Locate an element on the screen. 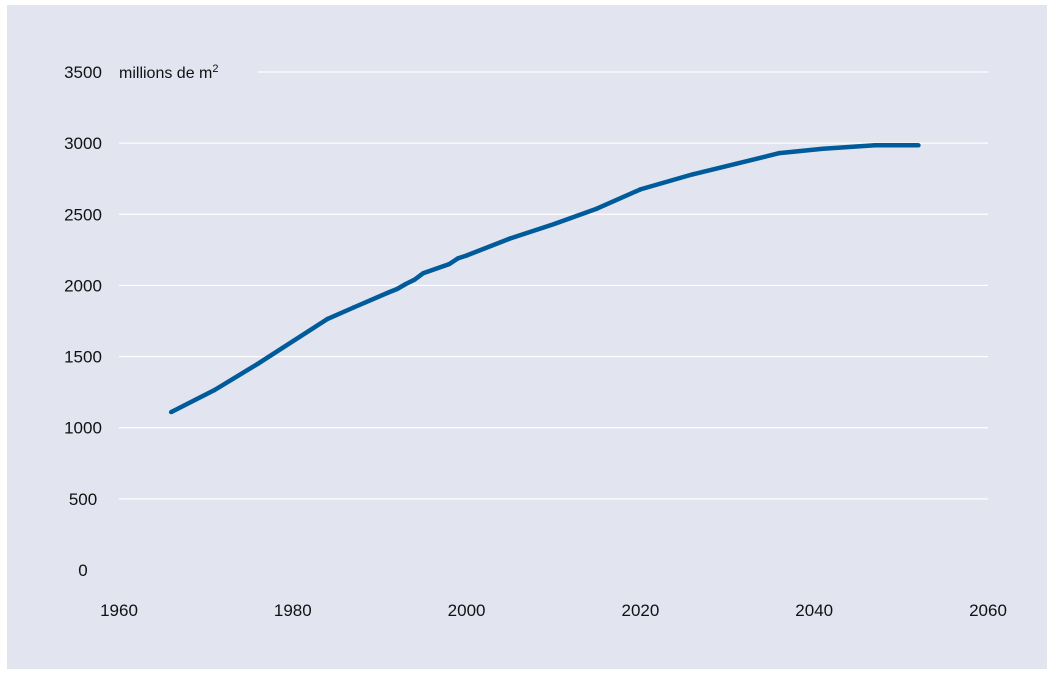 Image resolution: width=1054 pixels, height=677 pixels. y-unit-label: millions de m2 is located at coordinates (168, 72).